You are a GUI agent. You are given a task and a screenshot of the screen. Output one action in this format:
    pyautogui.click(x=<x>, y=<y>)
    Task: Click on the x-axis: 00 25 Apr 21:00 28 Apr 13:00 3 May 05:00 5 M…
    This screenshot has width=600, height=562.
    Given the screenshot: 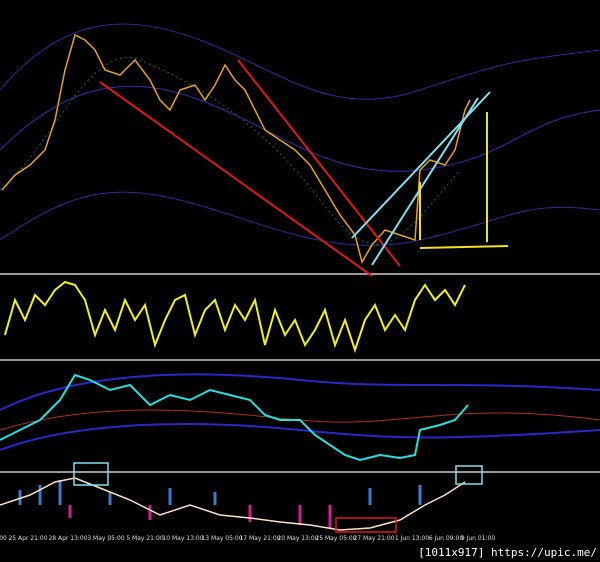 What is the action you would take?
    pyautogui.click(x=247, y=538)
    